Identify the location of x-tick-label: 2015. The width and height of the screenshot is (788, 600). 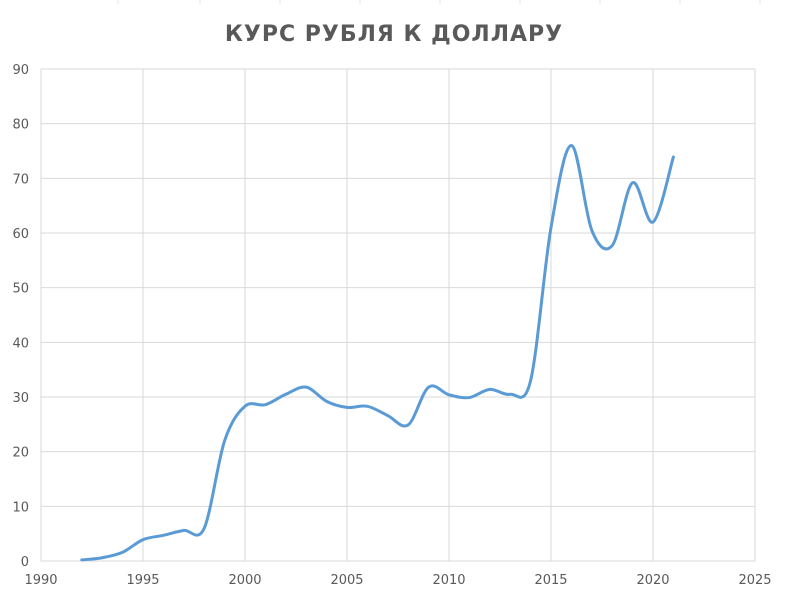
(550, 580).